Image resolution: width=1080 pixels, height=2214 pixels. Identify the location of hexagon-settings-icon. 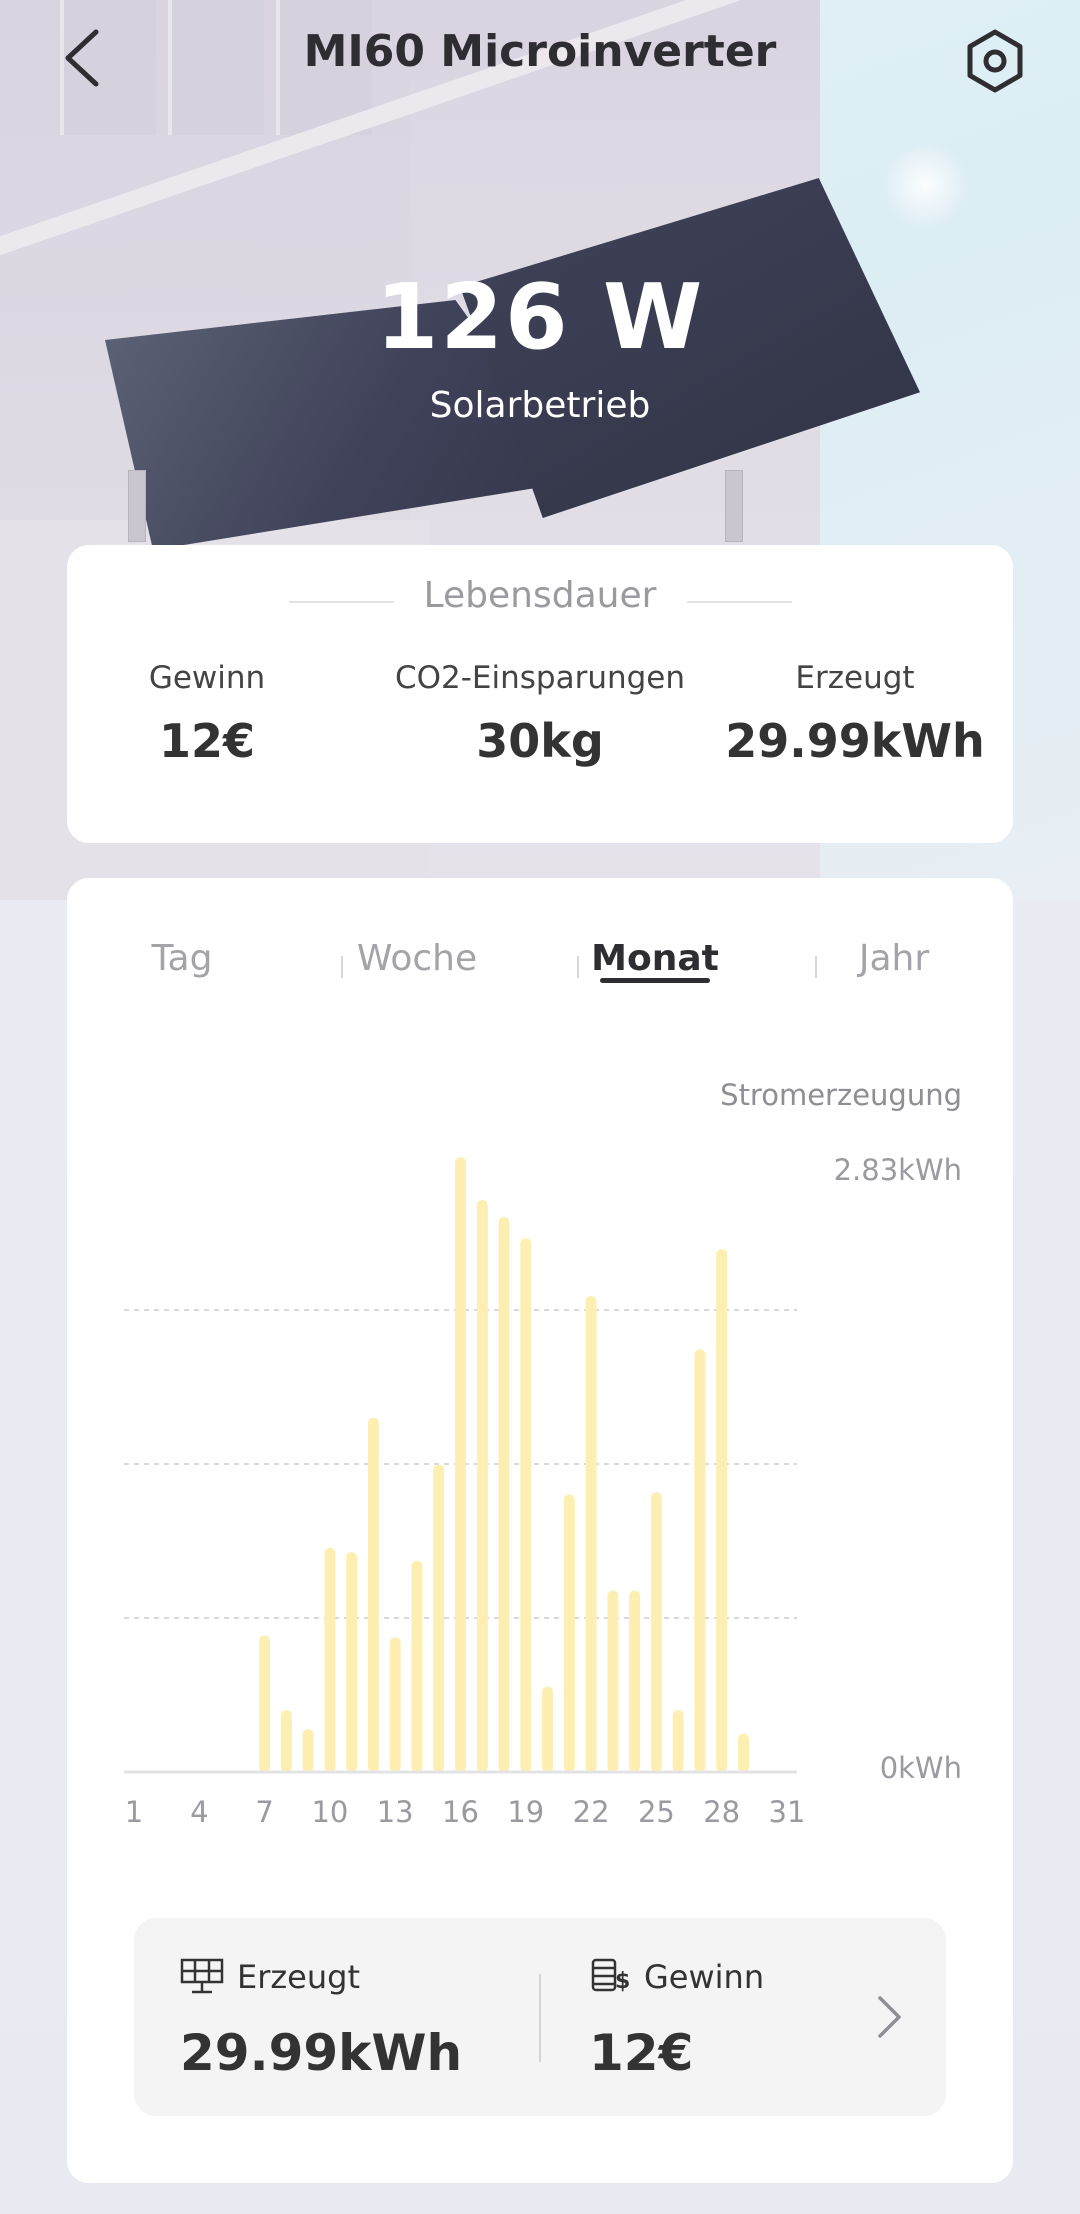
(995, 61).